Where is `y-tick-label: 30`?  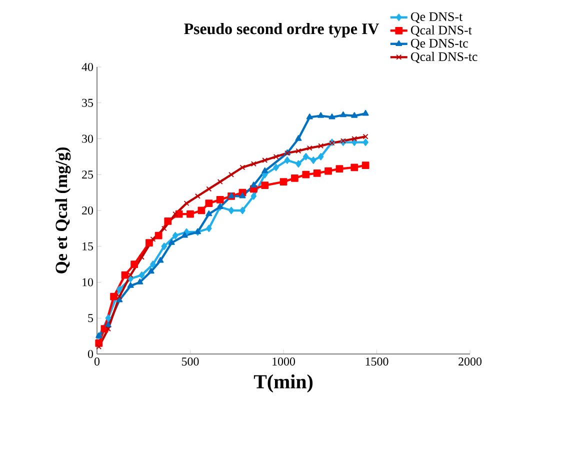
y-tick-label: 30 is located at coordinates (88, 138).